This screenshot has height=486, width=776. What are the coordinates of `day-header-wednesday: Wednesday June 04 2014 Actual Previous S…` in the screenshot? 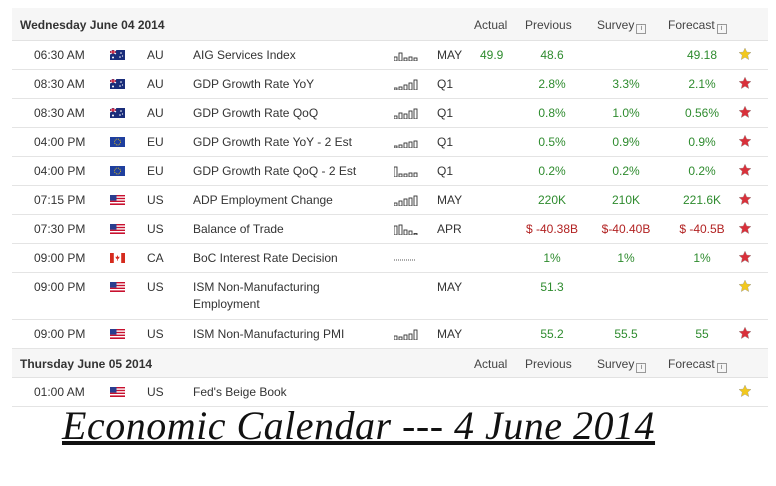 It's located at (390, 24).